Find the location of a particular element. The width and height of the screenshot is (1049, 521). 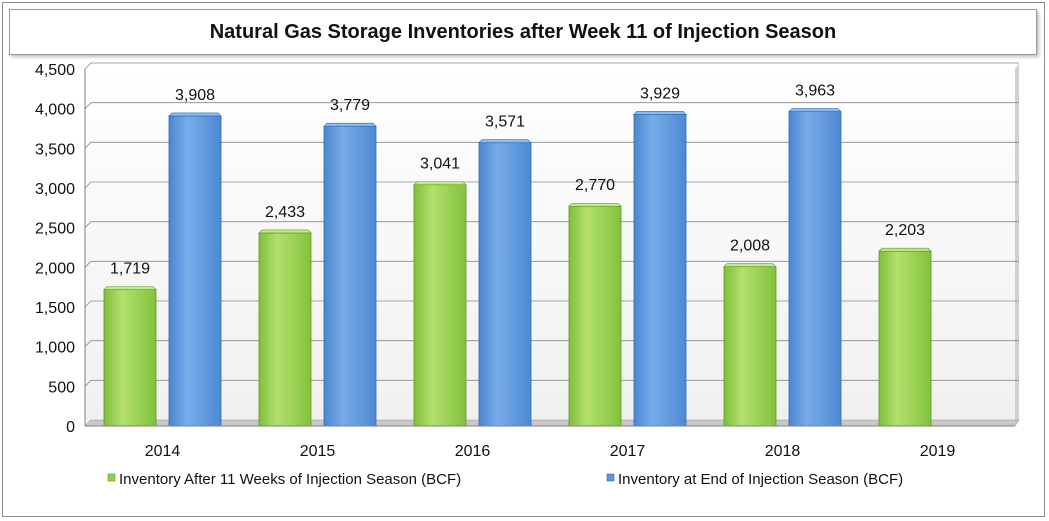

y-tick-label: 1,500 is located at coordinates (55, 308).